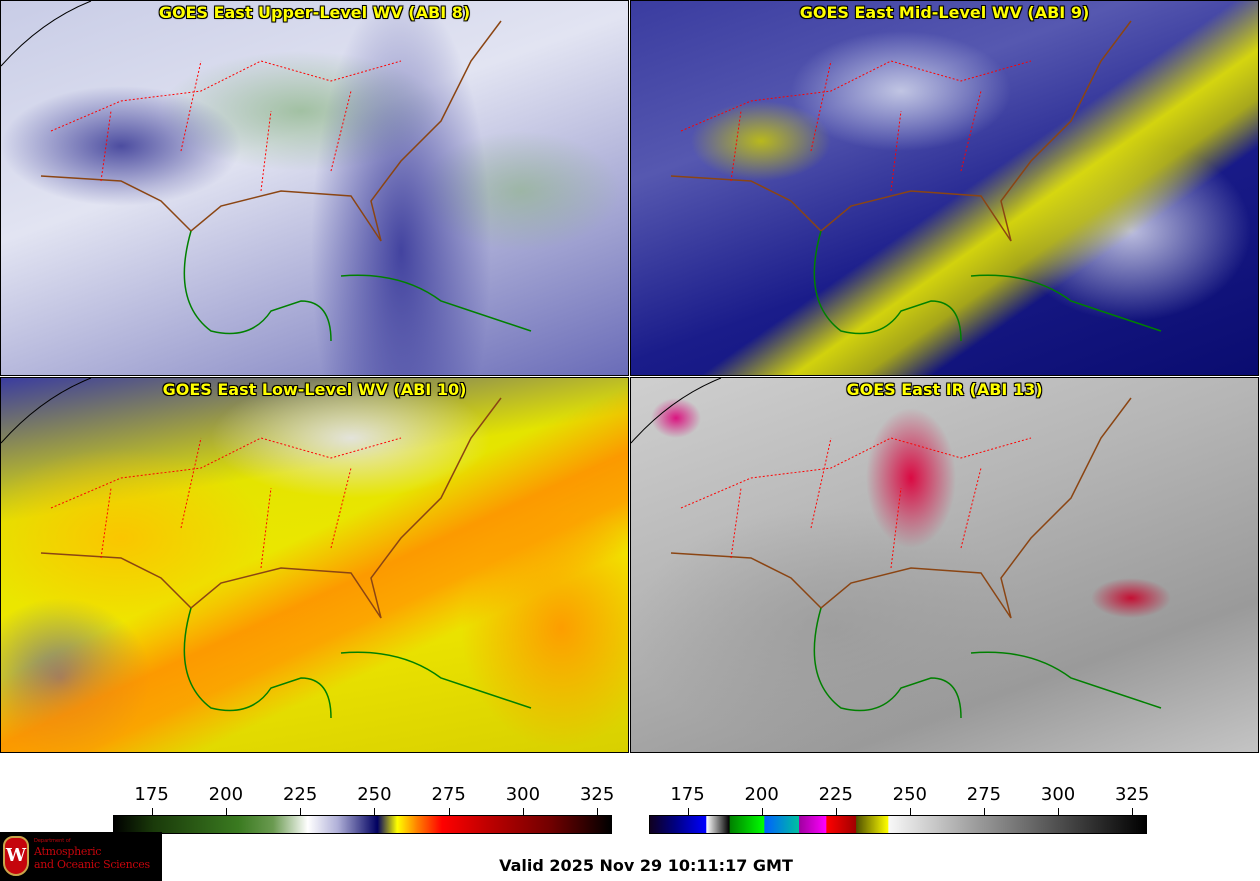  Describe the element at coordinates (314, 12) in the screenshot. I see `panel-title: GOES East Upper-Level WV (ABI 8)` at that location.